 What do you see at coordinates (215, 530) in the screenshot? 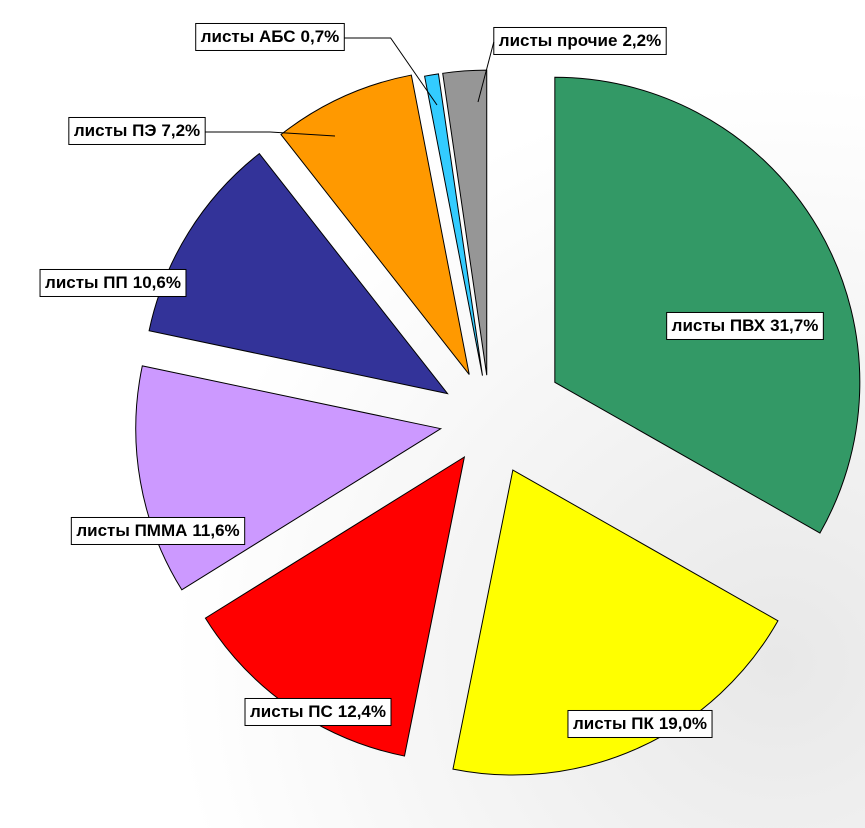
I see `label-value: 11,6%` at bounding box center [215, 530].